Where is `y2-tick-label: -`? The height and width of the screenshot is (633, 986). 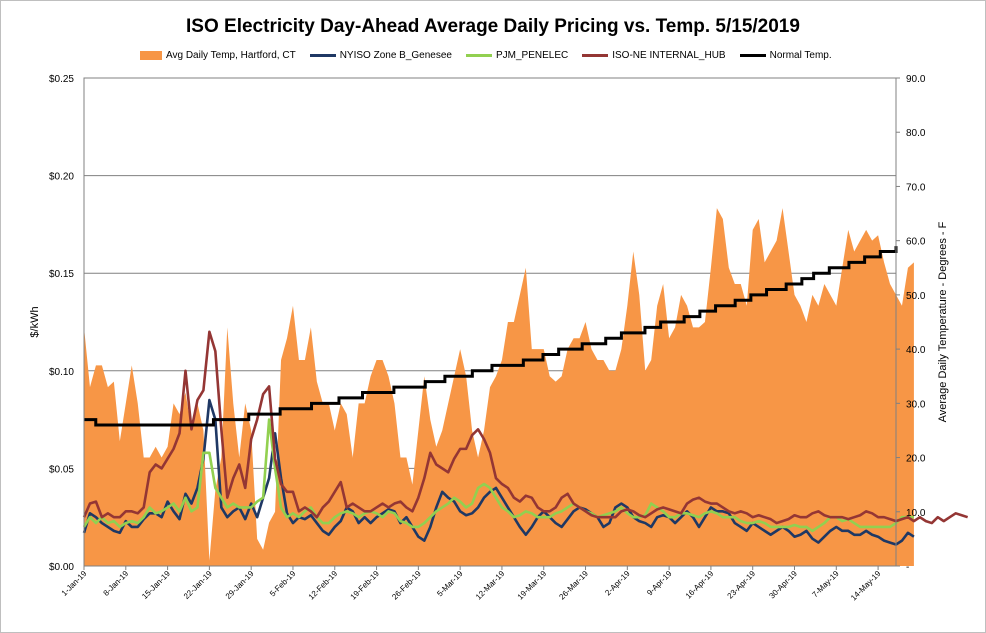 y2-tick-label: - is located at coordinates (907, 567).